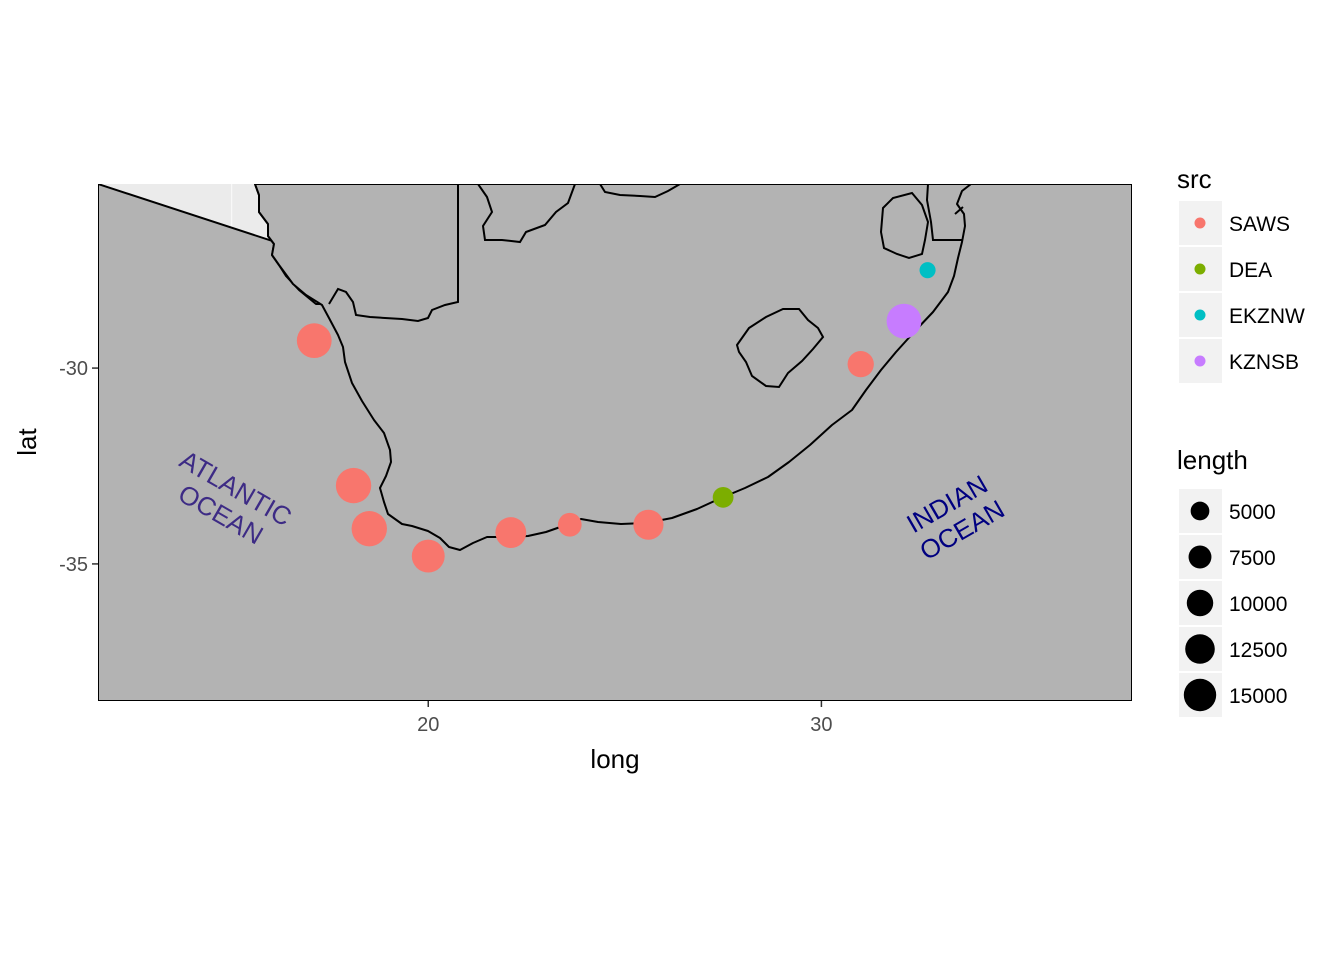  I want to click on border-zimbabwe-mozambique, so click(640, 191).